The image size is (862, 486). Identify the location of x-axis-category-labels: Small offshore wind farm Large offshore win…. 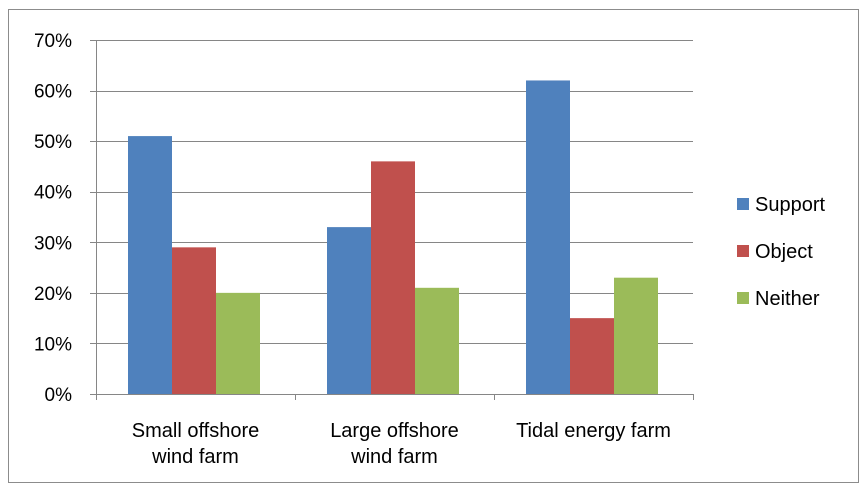
(401, 444).